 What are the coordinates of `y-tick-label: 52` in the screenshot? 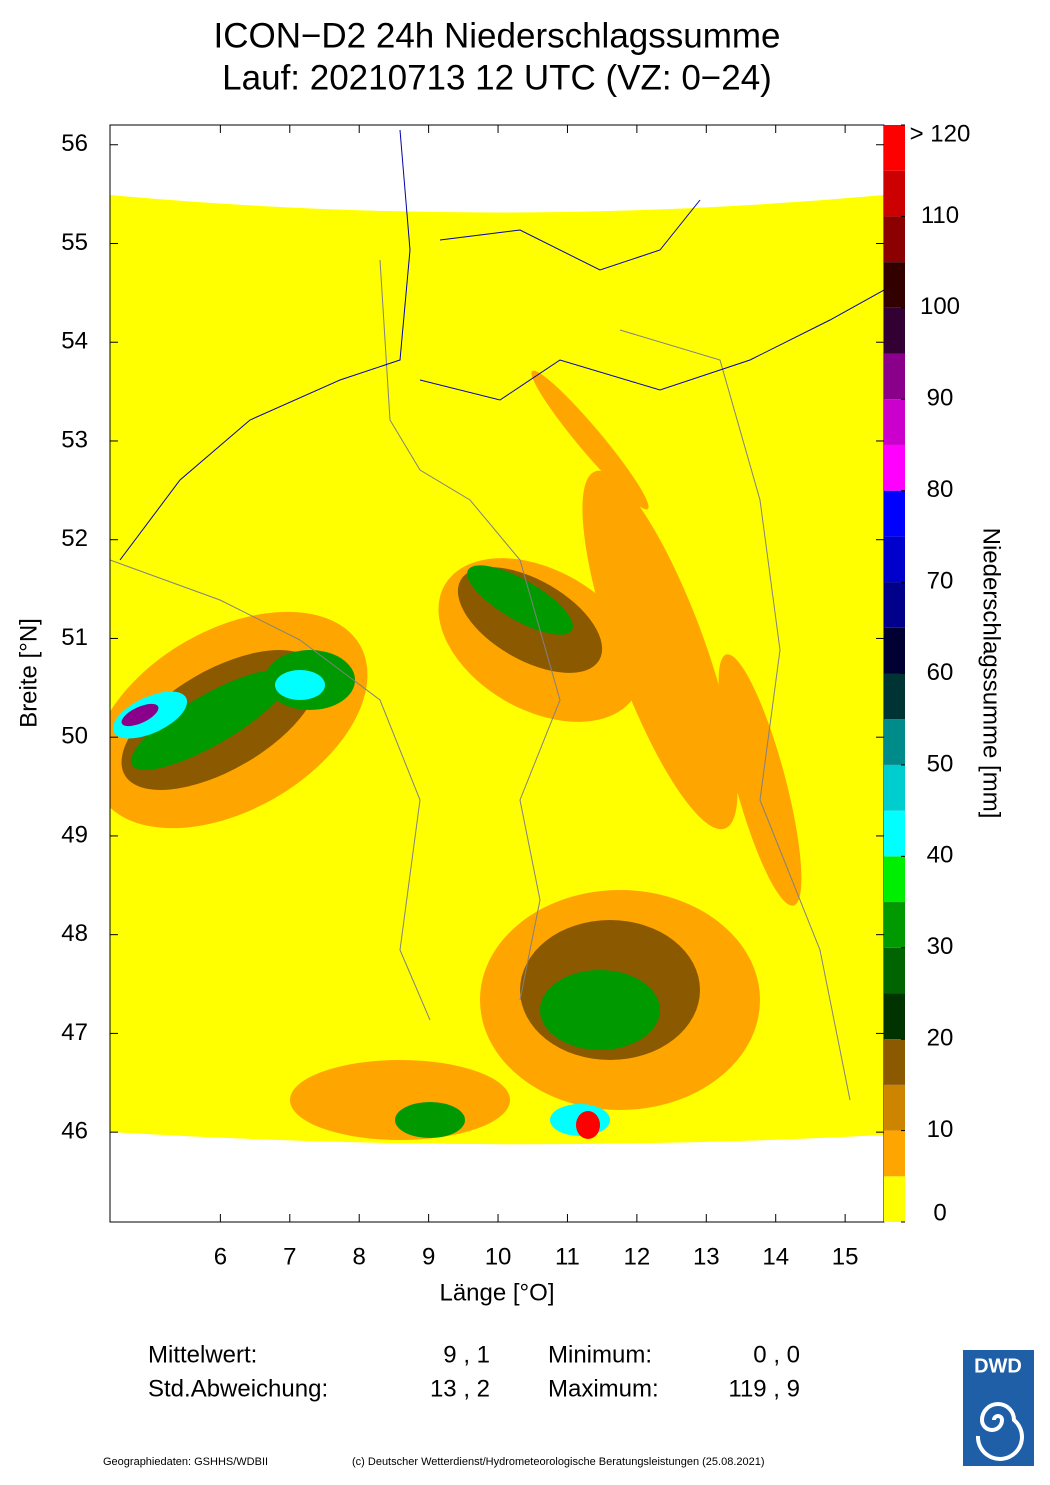 It's located at (74, 538).